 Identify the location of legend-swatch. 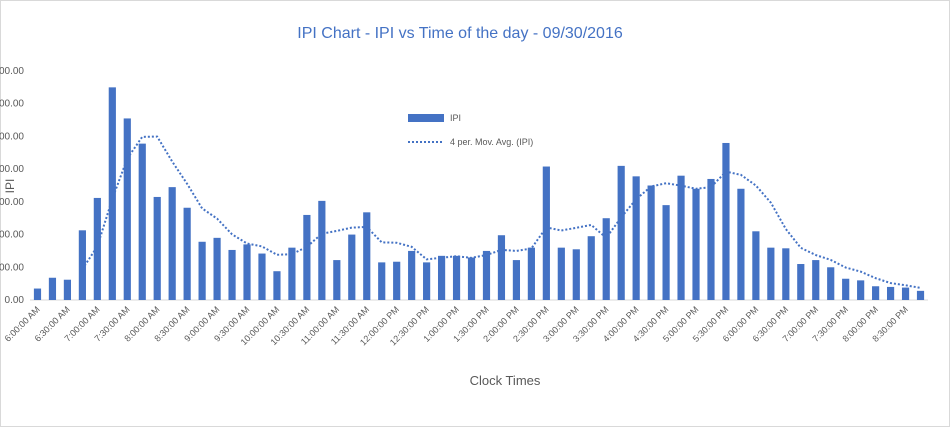
(426, 118).